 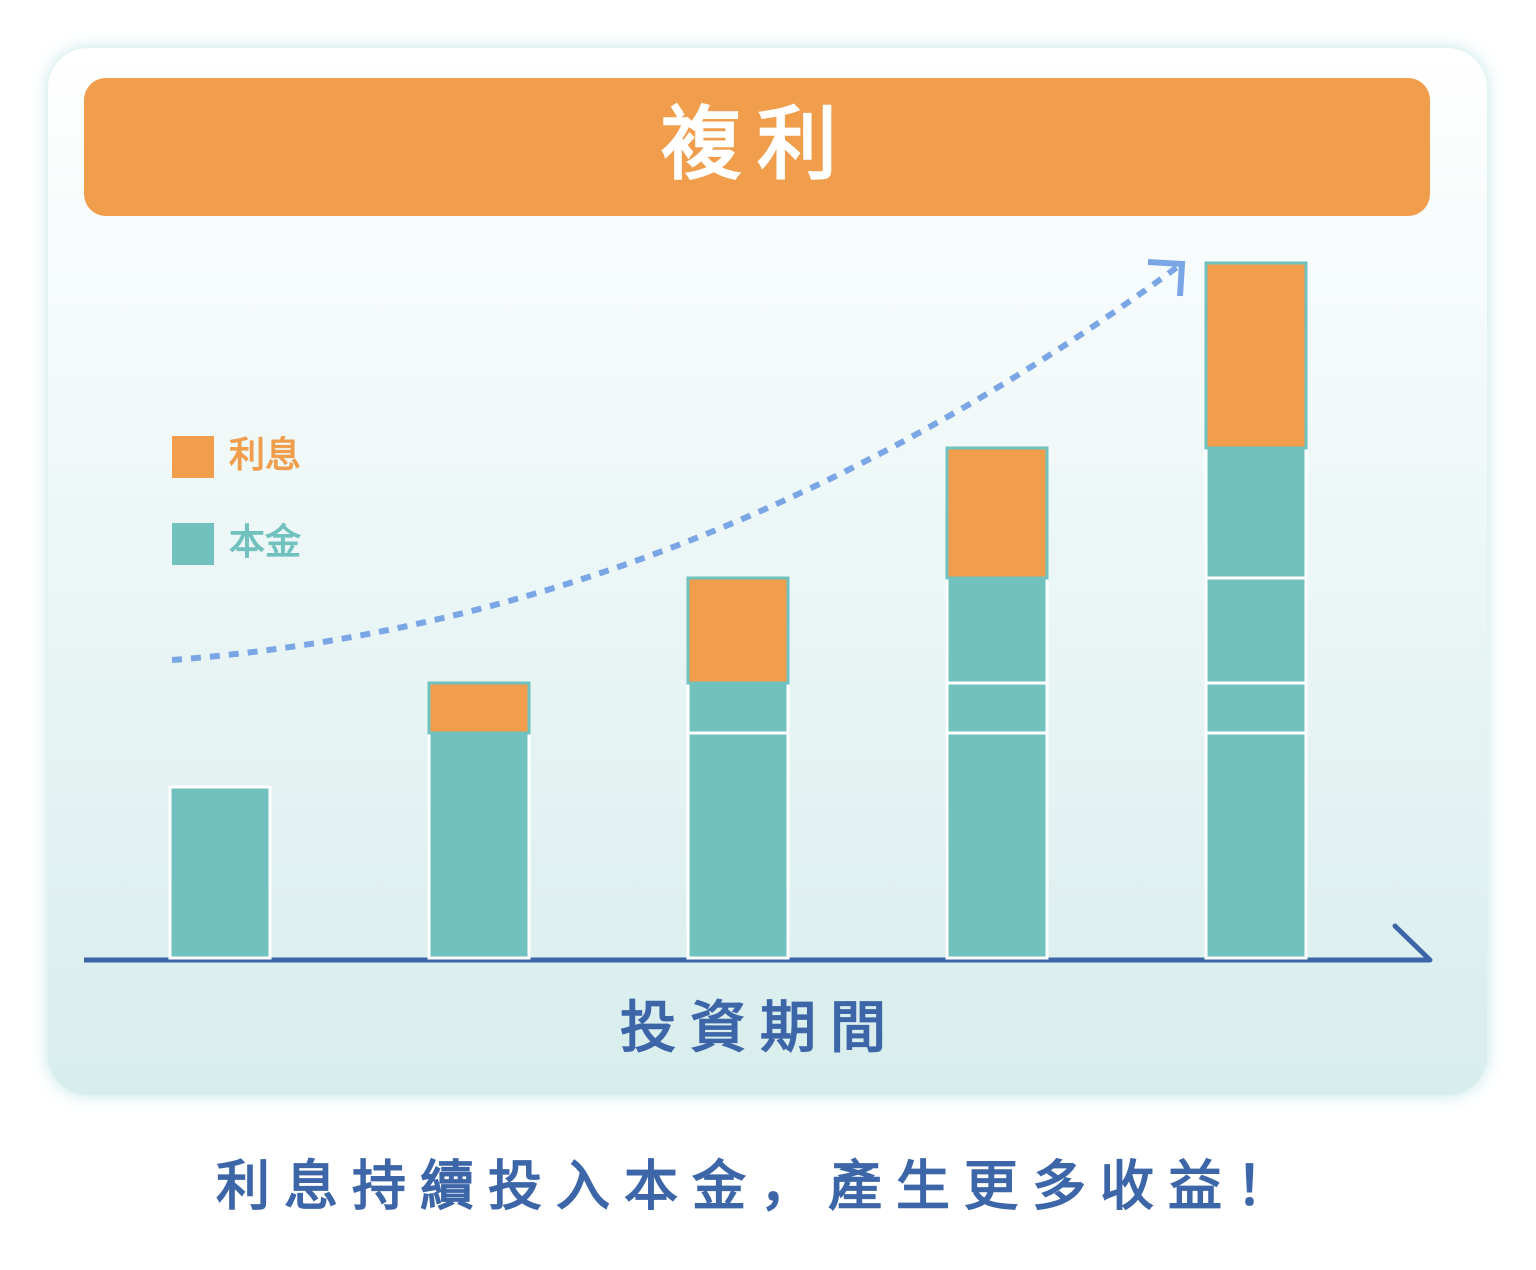 I want to click on title-banner, so click(x=757, y=147).